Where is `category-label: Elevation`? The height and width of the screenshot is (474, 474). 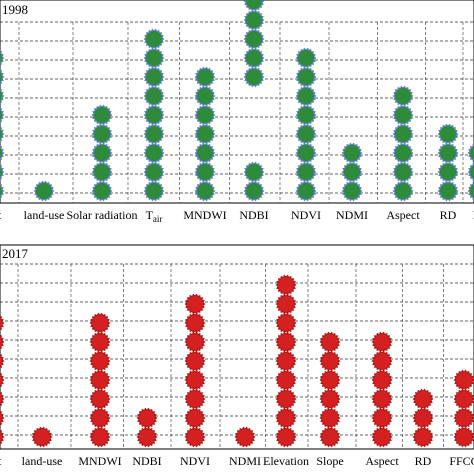 category-label: Elevation is located at coordinates (286, 461).